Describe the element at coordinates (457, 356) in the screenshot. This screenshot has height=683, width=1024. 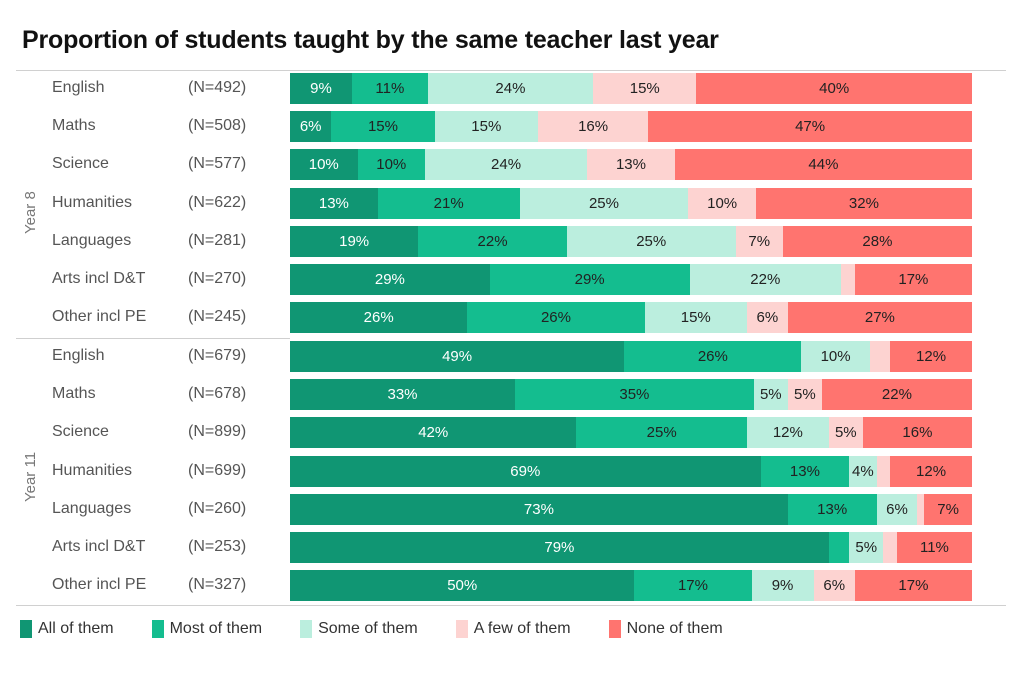
I see `bar-segment-all: 49%` at that location.